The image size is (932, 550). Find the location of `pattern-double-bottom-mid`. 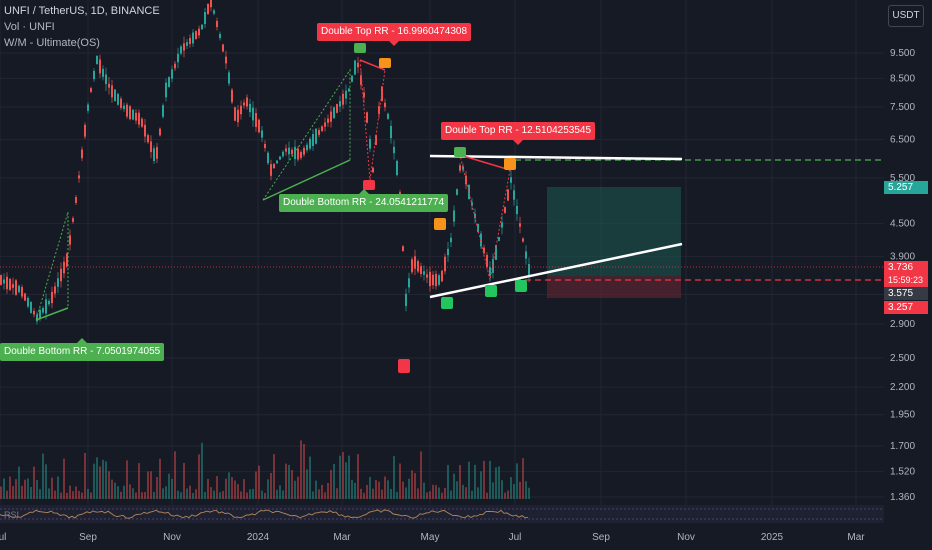

pattern-double-bottom-mid is located at coordinates (306, 134).